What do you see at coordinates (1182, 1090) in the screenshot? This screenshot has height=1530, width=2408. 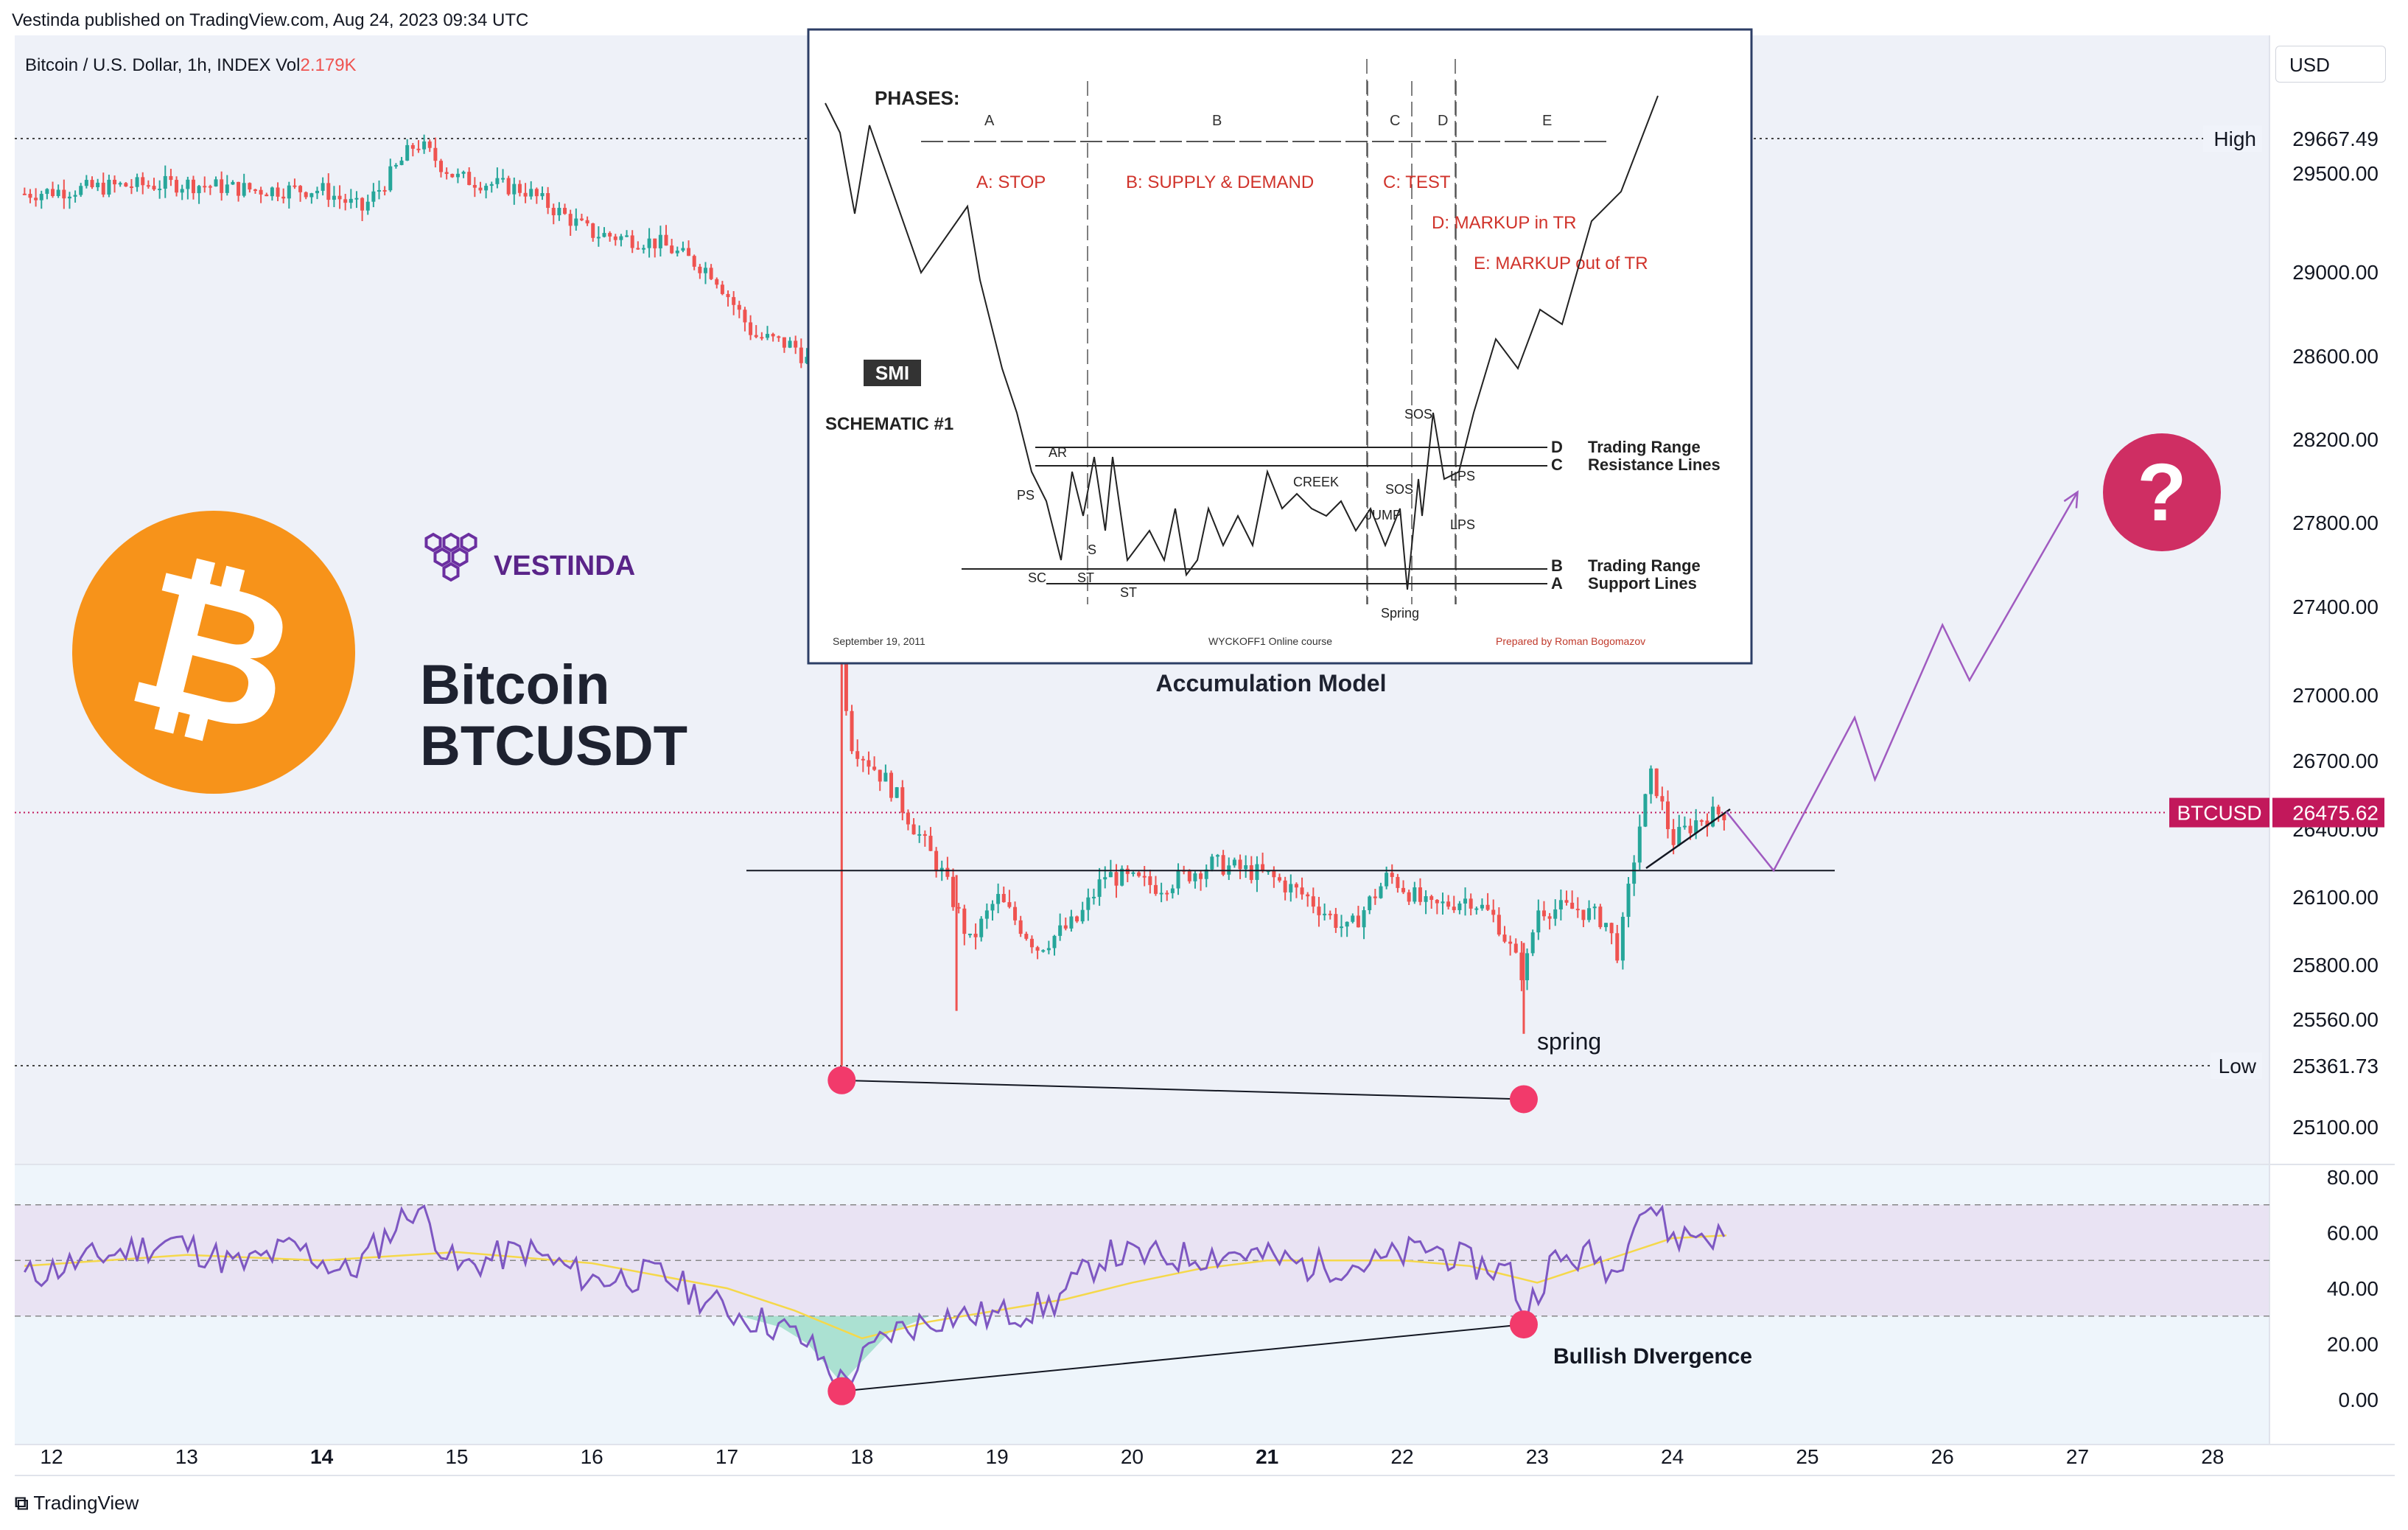 I see `price-divergence-line` at bounding box center [1182, 1090].